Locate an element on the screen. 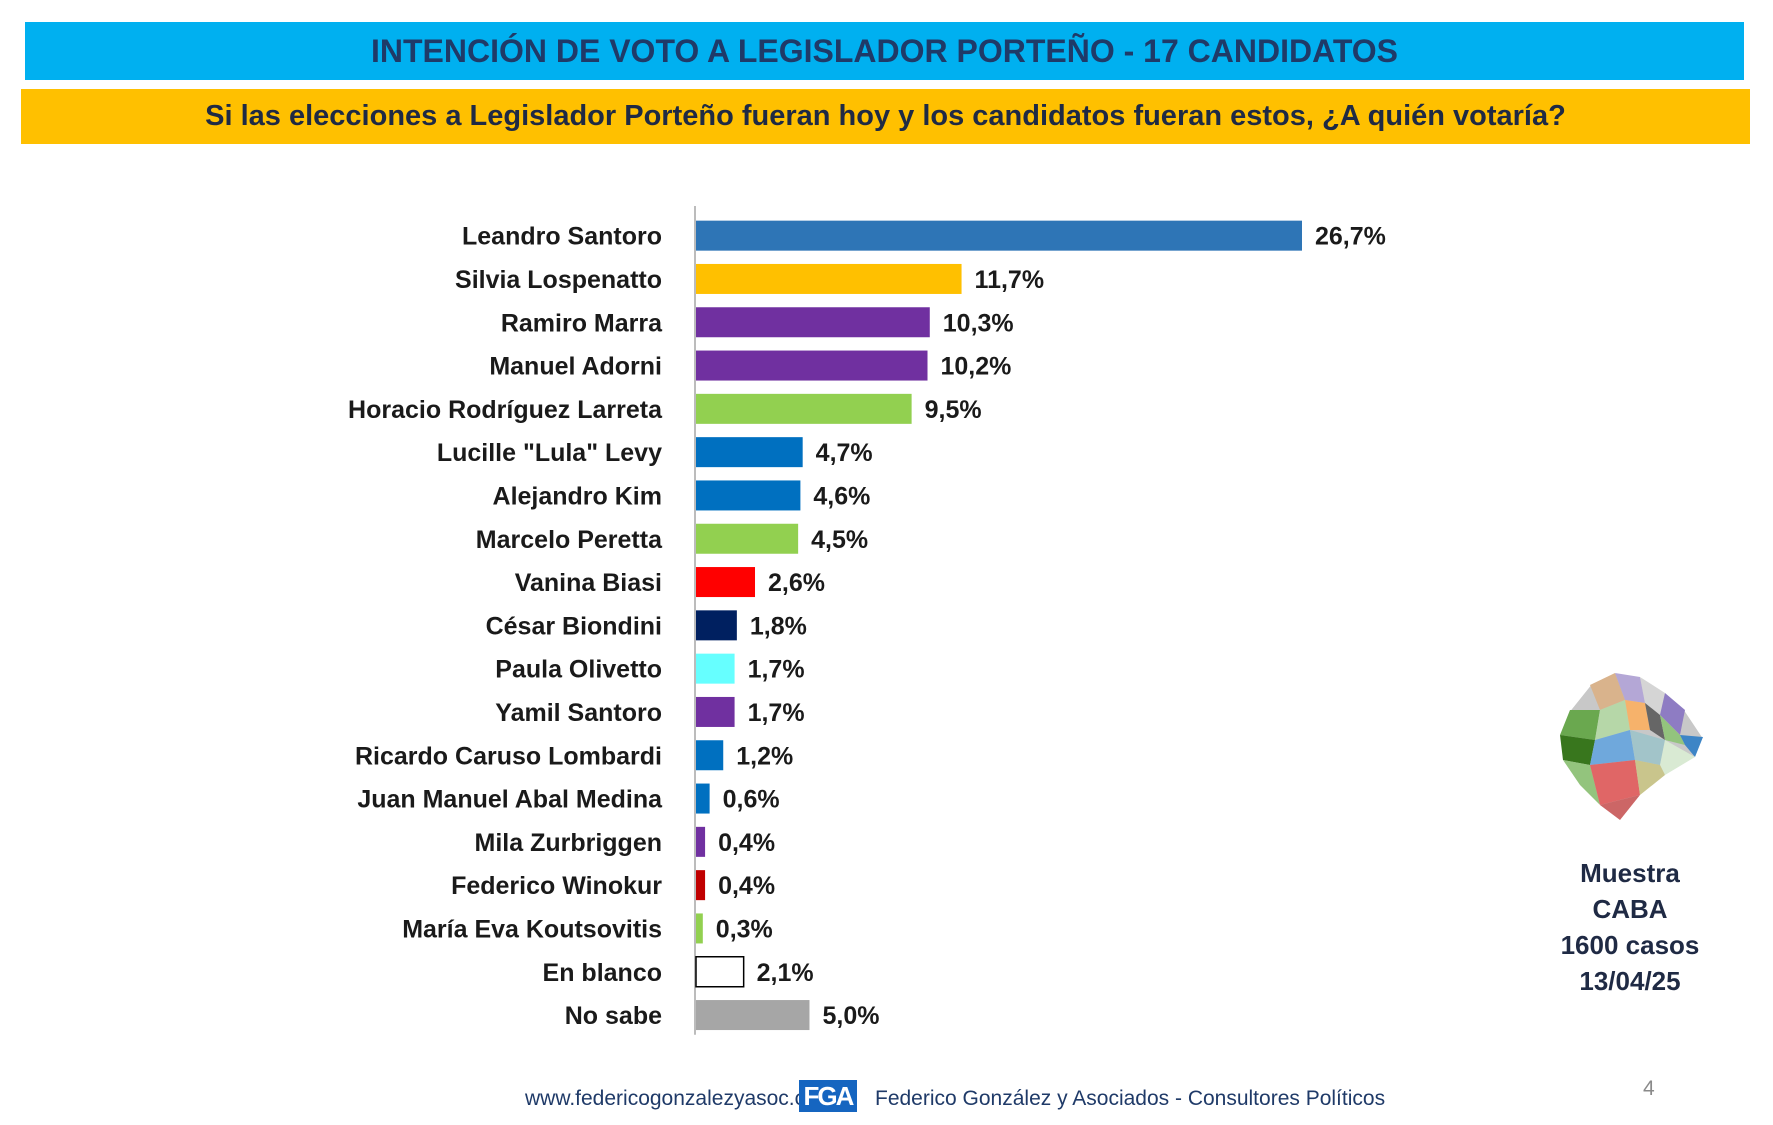 The width and height of the screenshot is (1773, 1125). data-label: 11,7% is located at coordinates (1010, 280).